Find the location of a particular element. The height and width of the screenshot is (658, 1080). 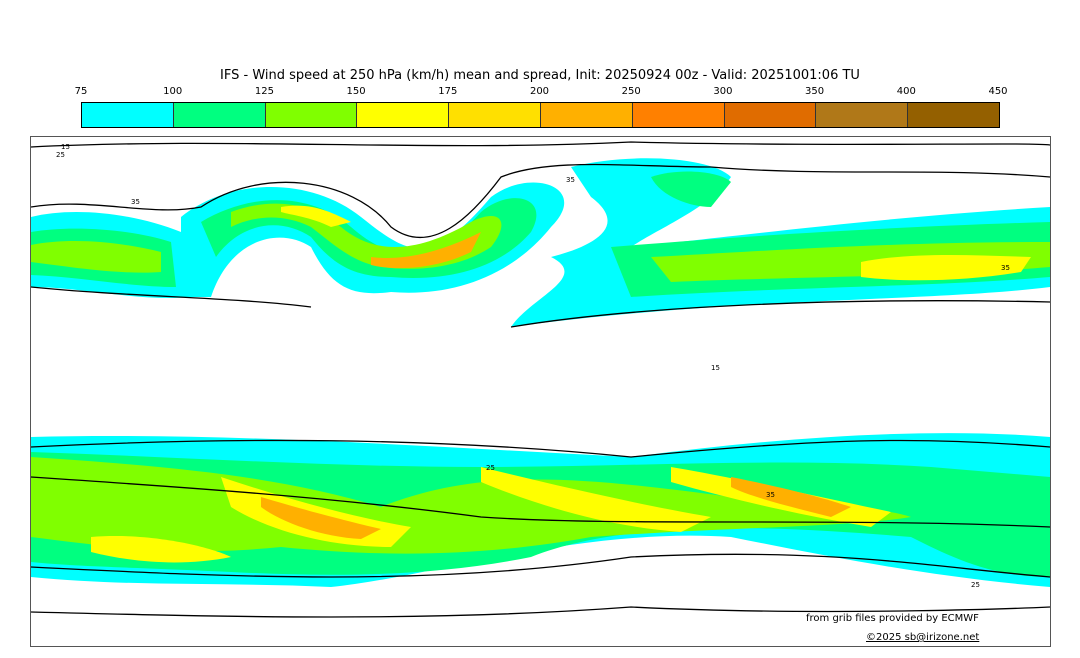

colorbar is located at coordinates (540, 115).